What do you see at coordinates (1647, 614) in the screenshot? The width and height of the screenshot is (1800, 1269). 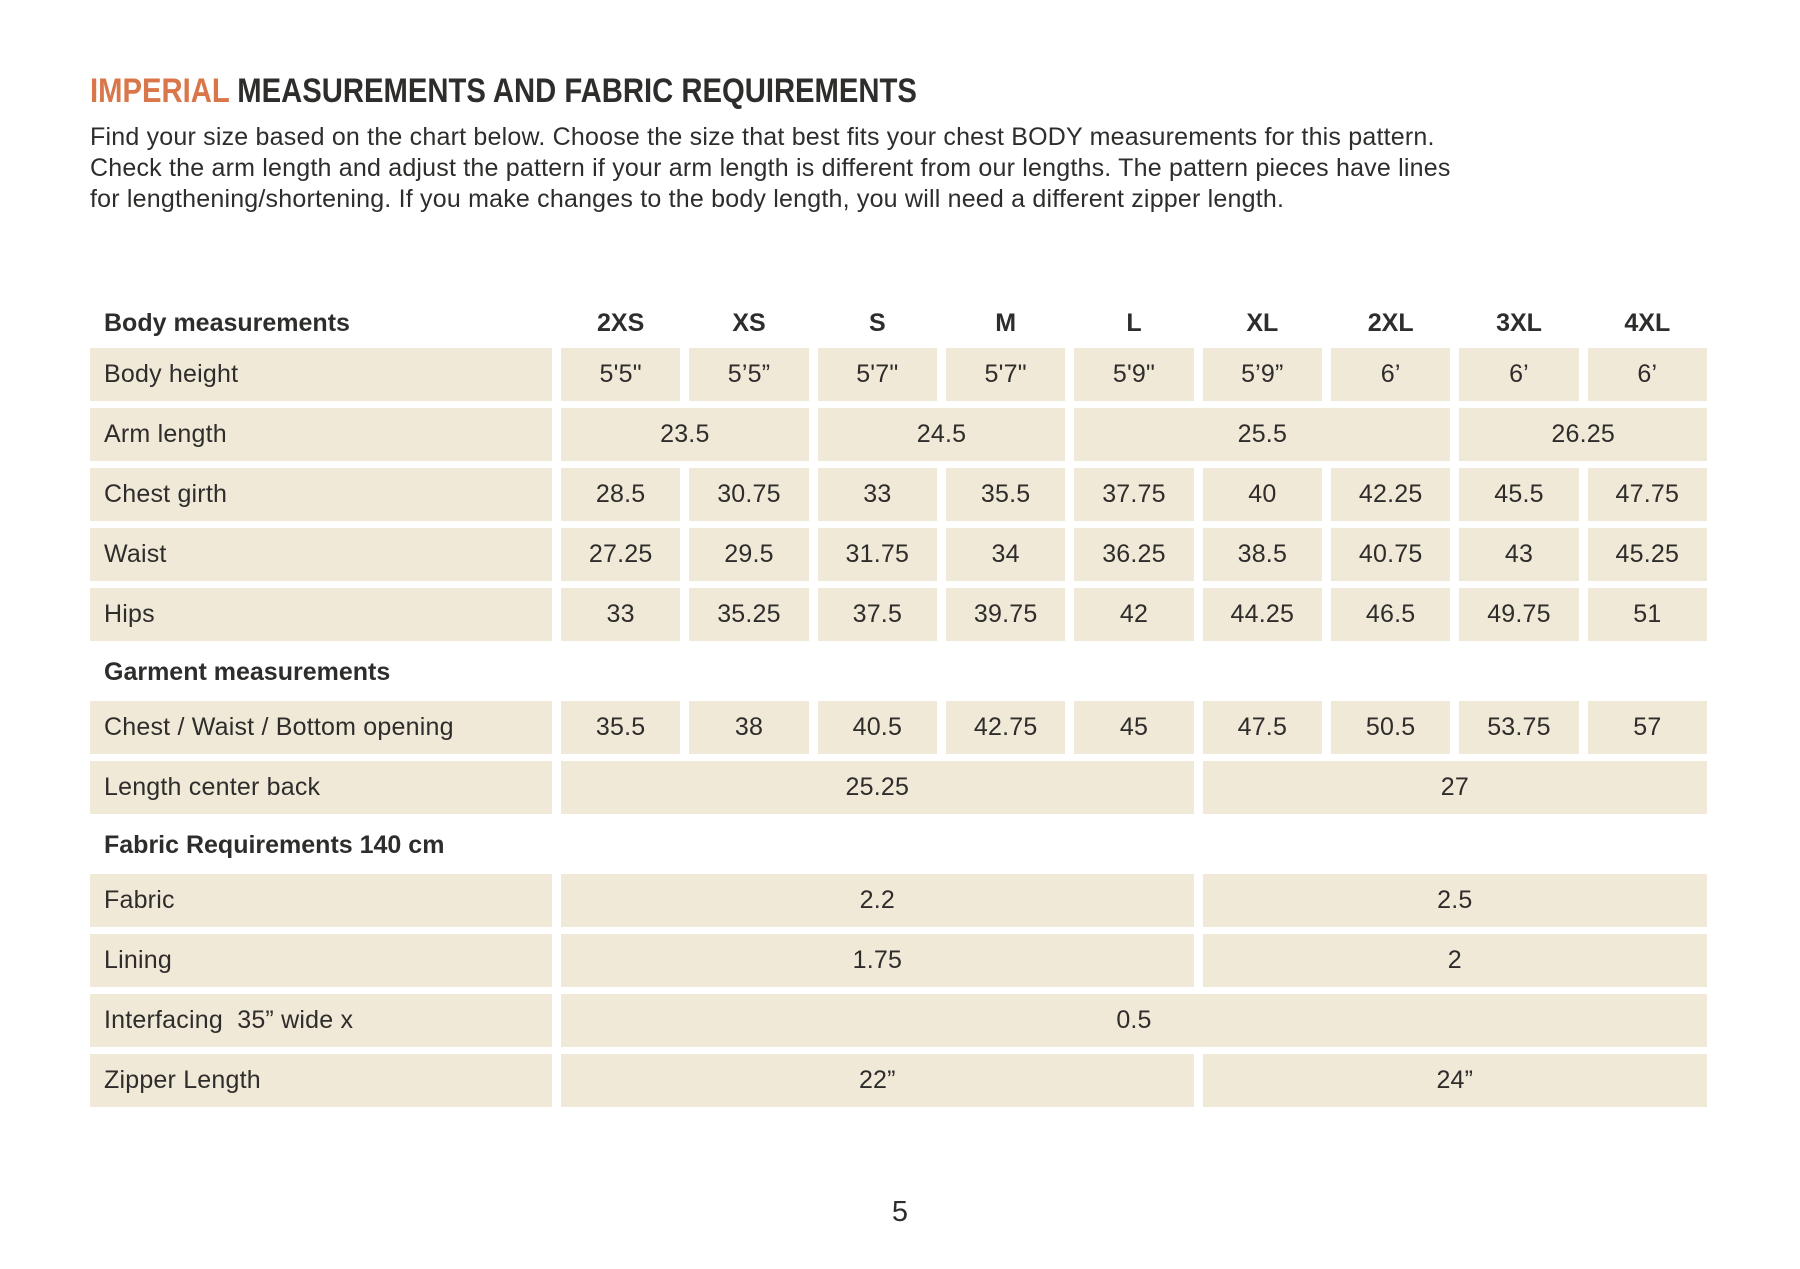 I see `measurement-cell: 51` at bounding box center [1647, 614].